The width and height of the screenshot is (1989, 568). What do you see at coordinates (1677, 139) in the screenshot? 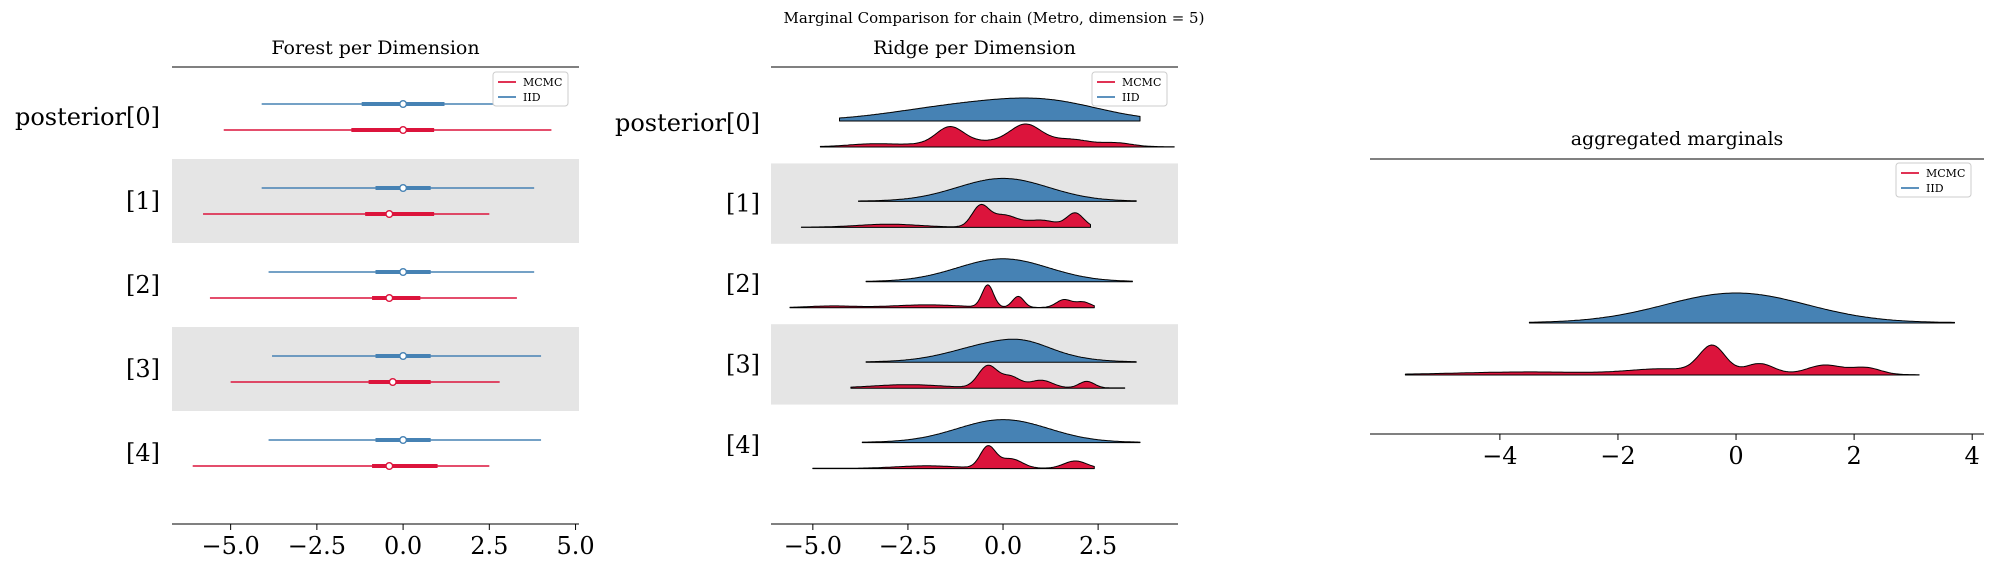
I see `aggregated-title: aggregated marginals` at bounding box center [1677, 139].